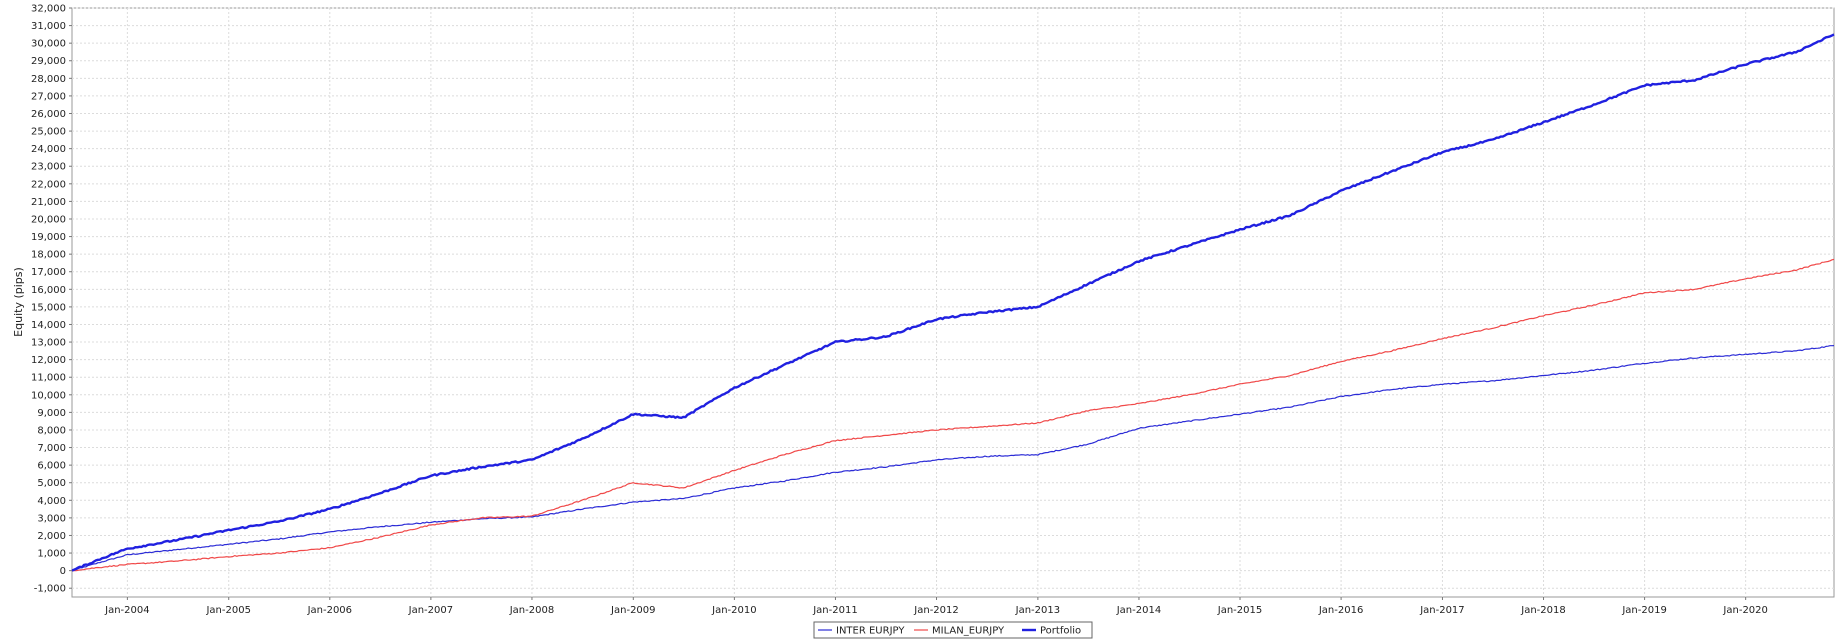  Describe the element at coordinates (51, 483) in the screenshot. I see `y-tick-label: 5,000` at that location.